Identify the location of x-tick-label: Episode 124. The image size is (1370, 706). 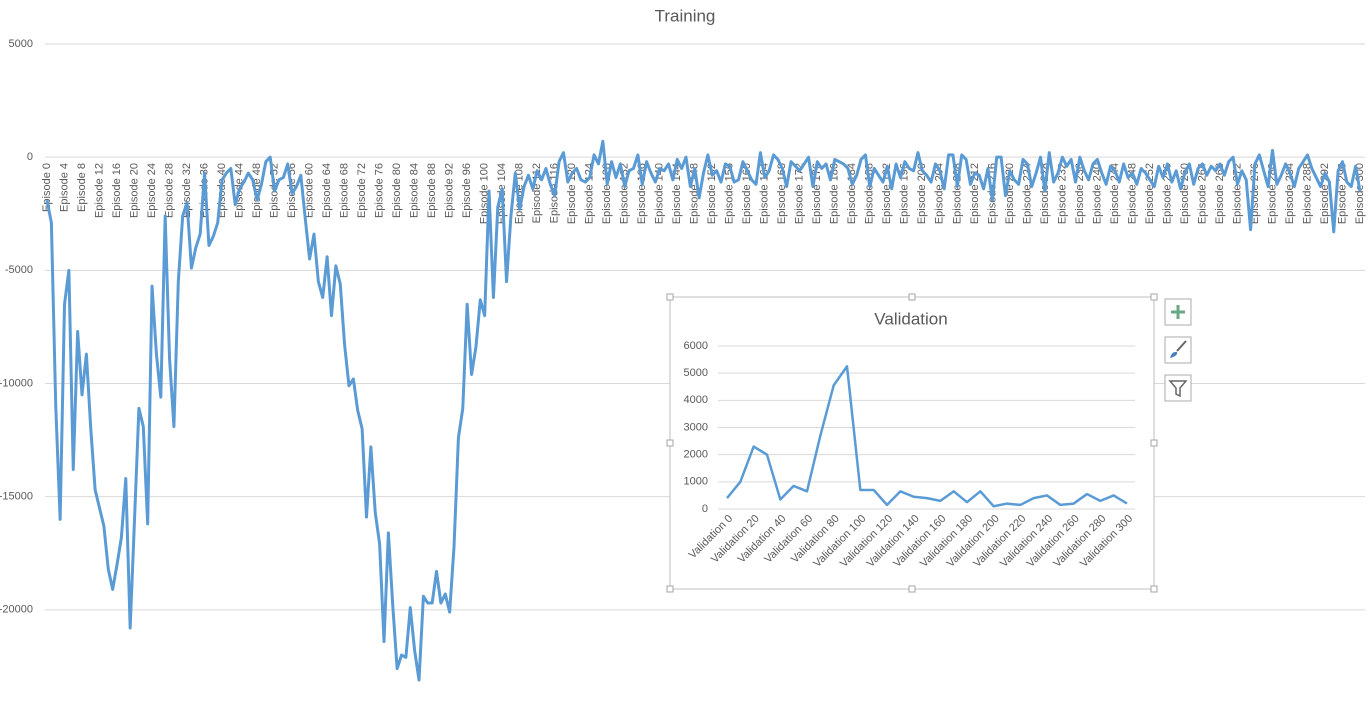
(590, 193).